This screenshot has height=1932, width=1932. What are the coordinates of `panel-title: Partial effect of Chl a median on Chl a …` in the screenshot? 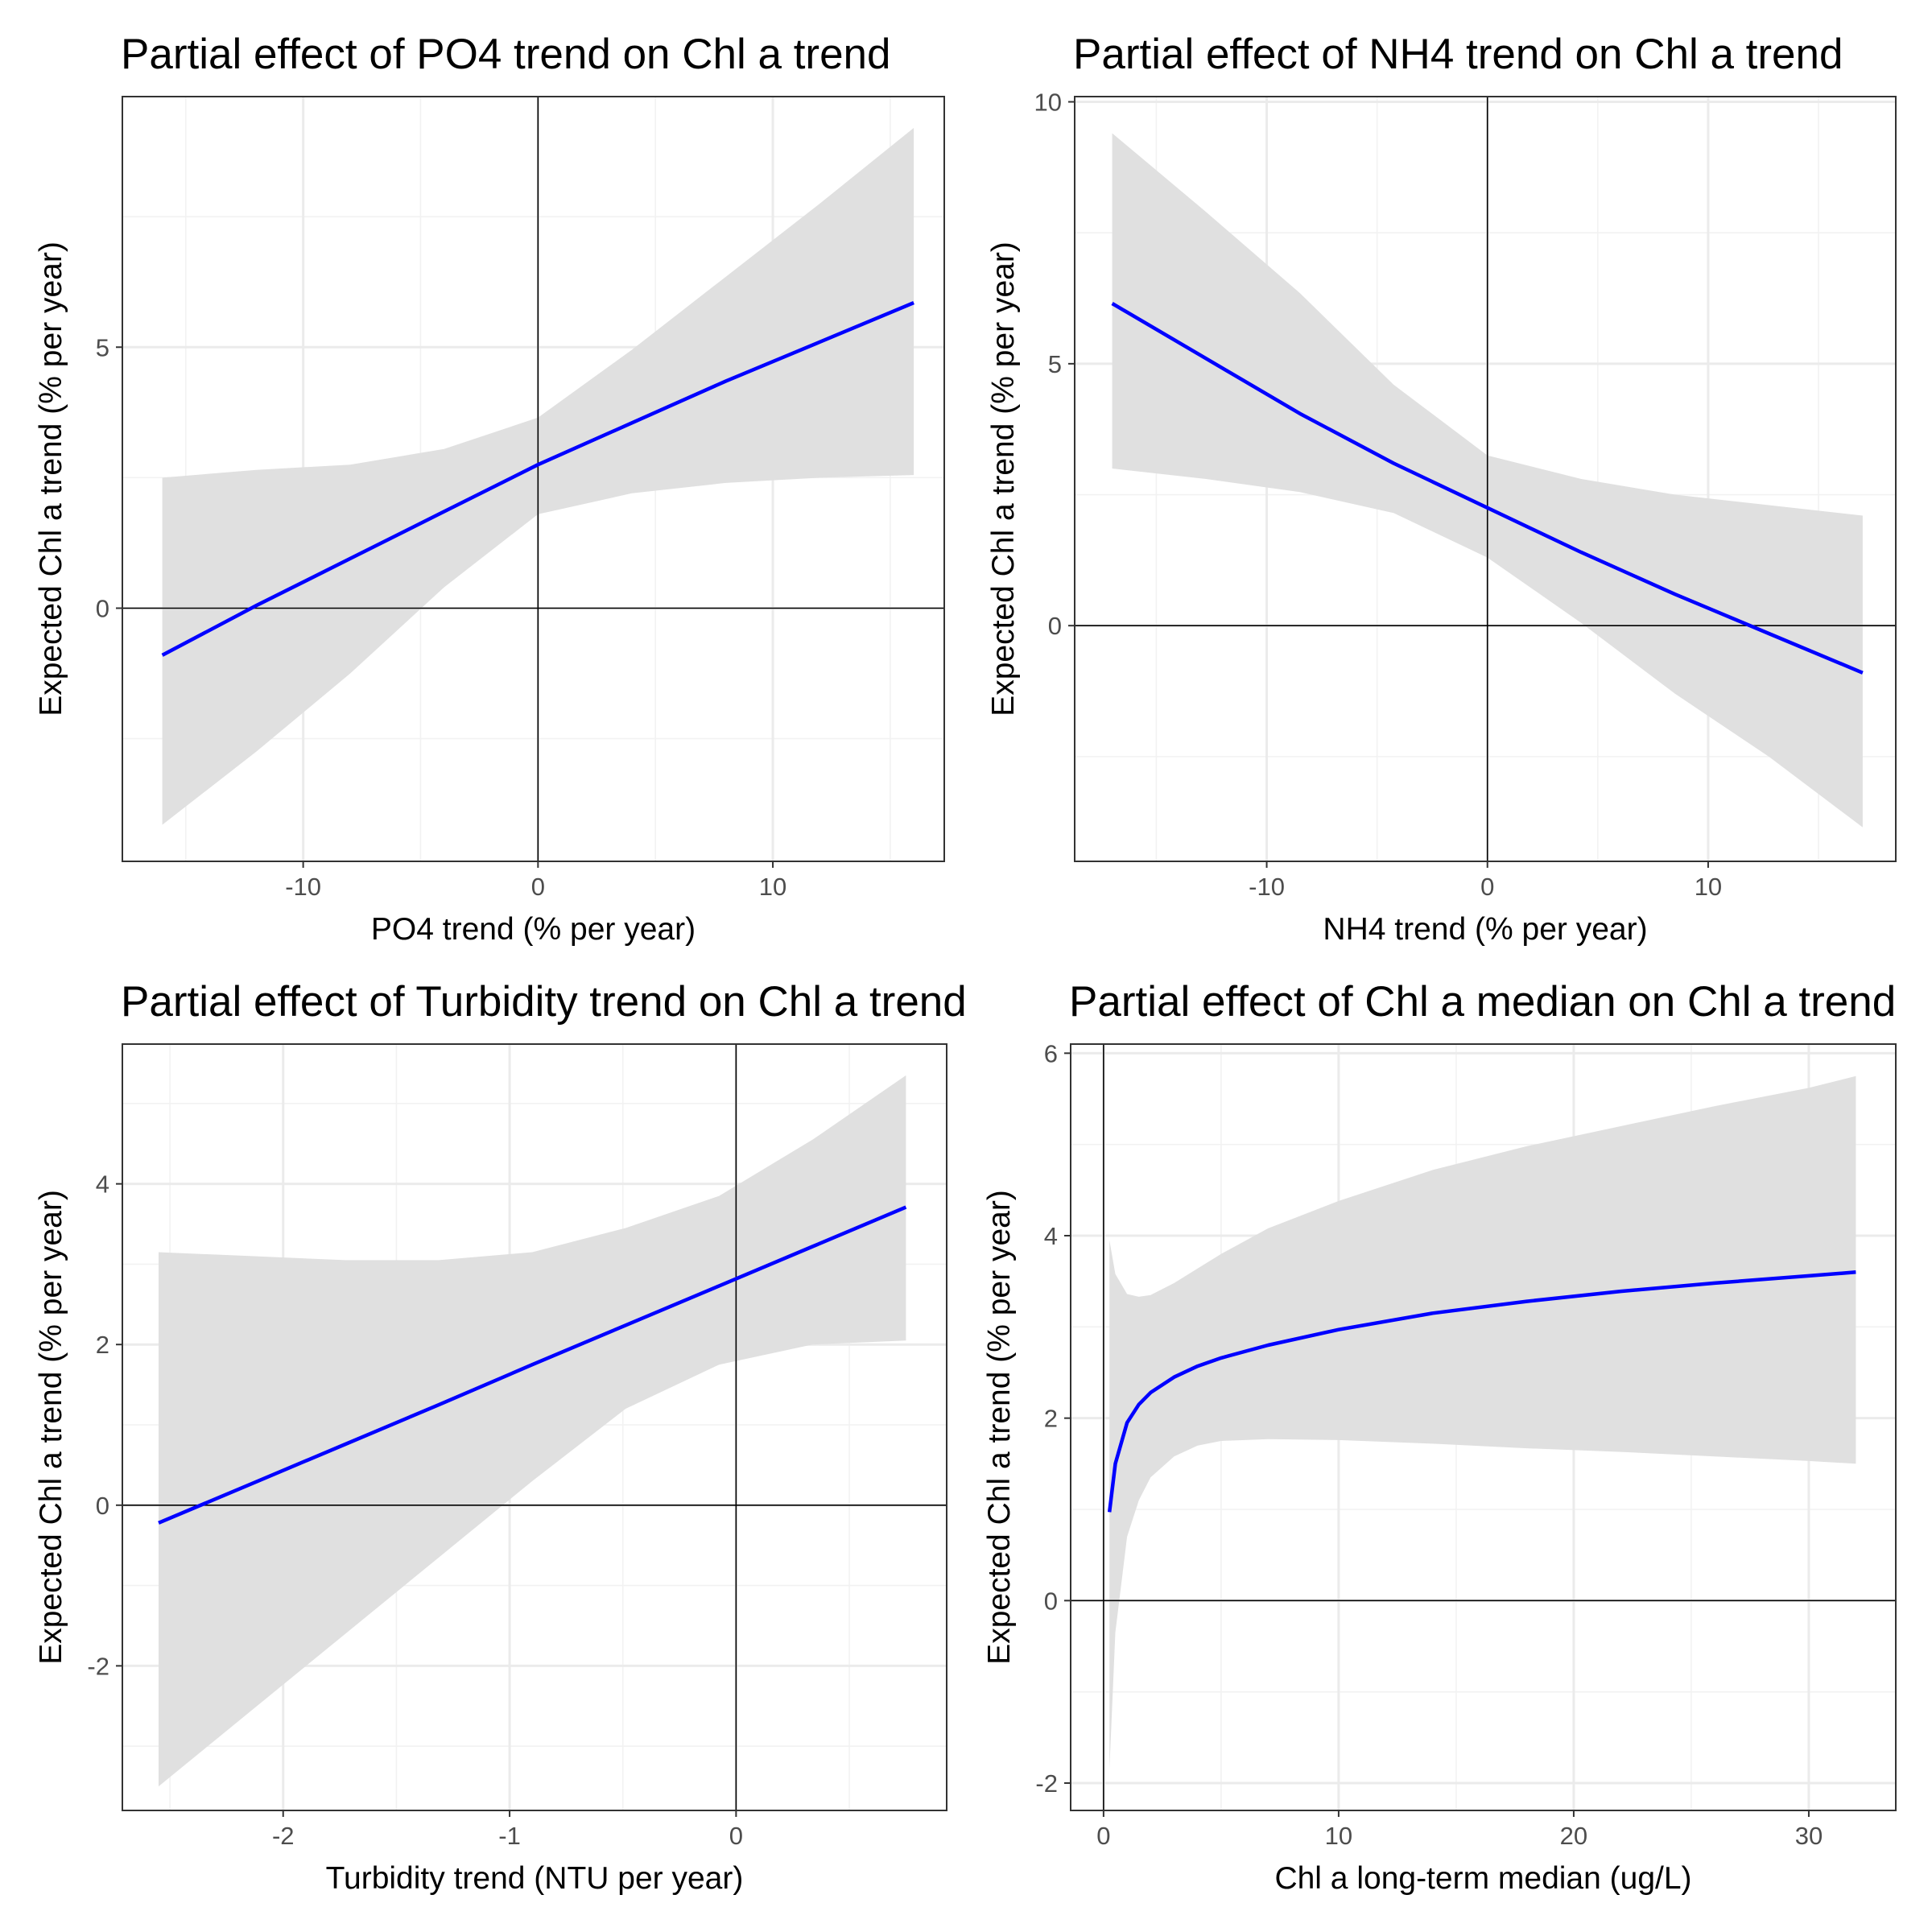 It's located at (1482, 1002).